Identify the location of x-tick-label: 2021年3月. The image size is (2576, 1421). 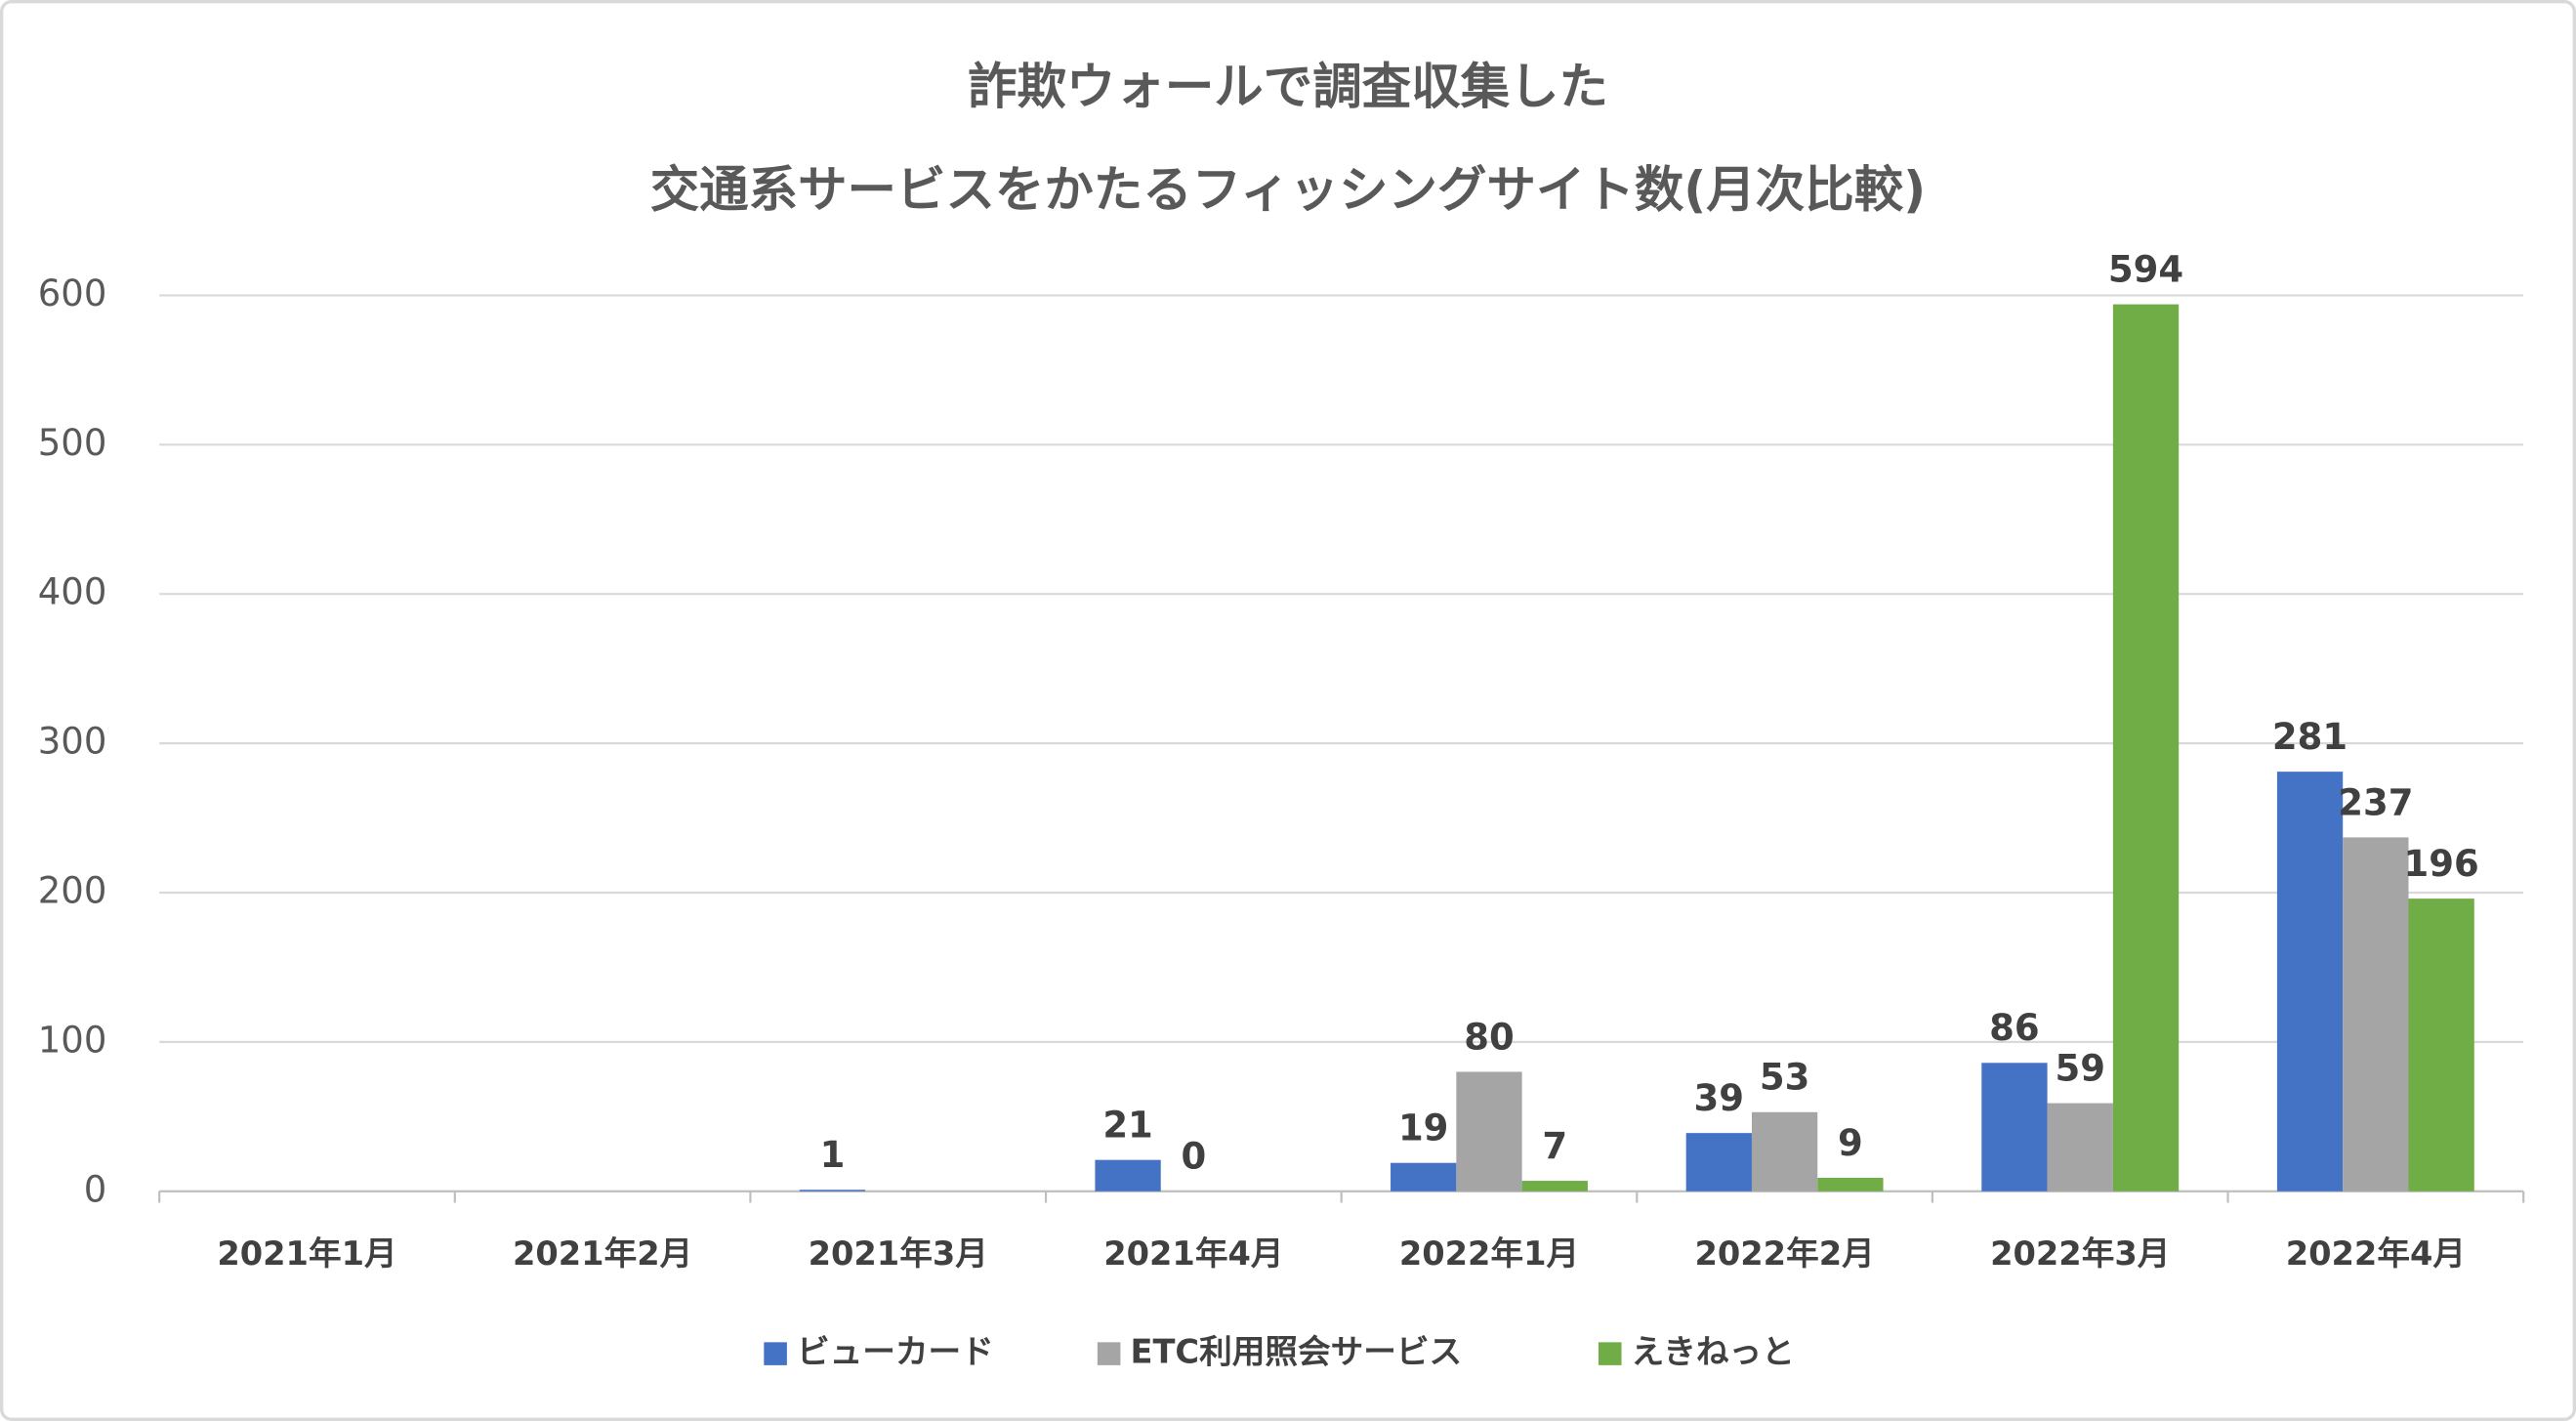
(898, 1253).